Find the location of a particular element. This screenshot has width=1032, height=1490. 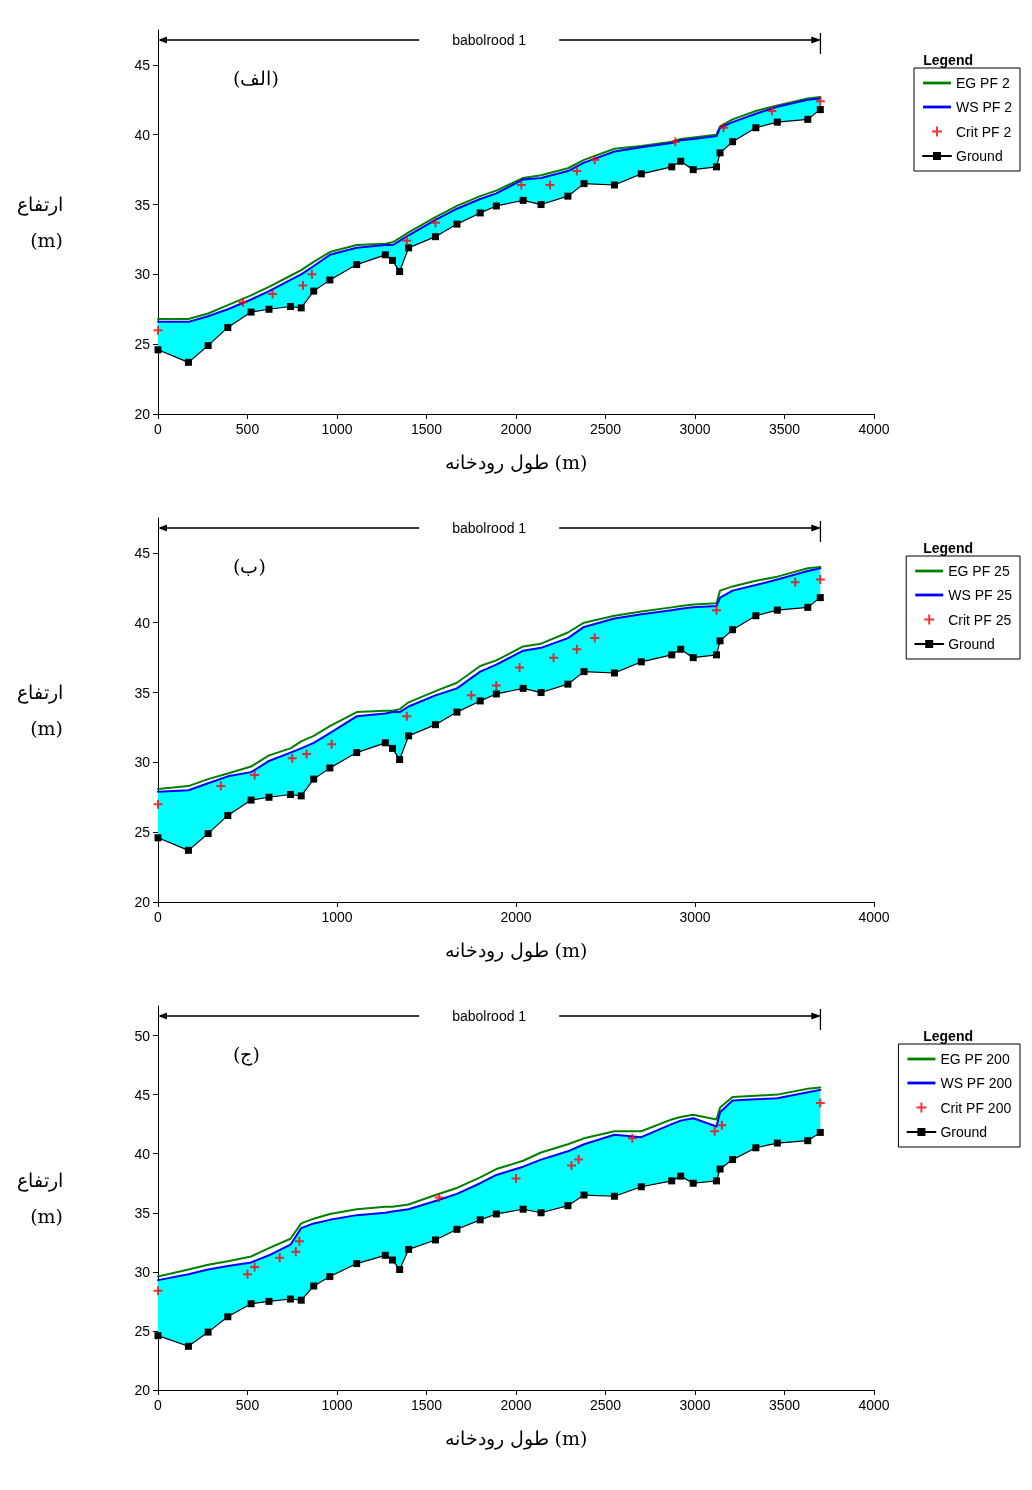

legend-label: WS PF 2 is located at coordinates (984, 107).